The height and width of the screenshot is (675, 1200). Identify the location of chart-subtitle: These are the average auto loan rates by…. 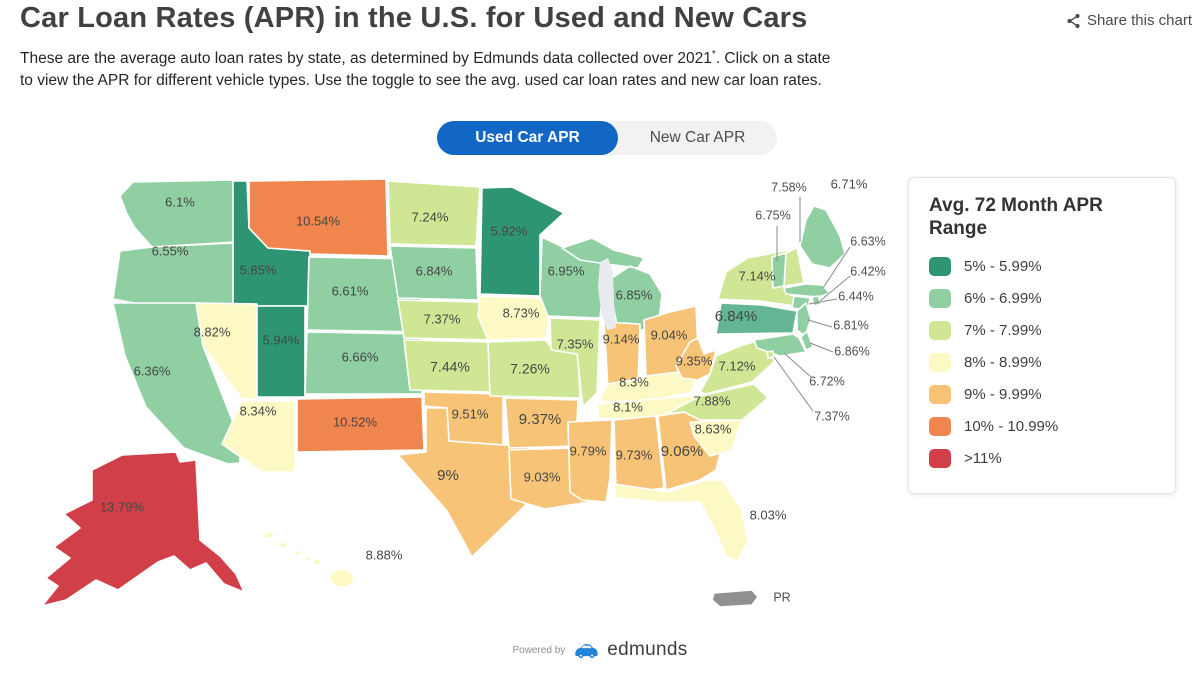
(425, 69).